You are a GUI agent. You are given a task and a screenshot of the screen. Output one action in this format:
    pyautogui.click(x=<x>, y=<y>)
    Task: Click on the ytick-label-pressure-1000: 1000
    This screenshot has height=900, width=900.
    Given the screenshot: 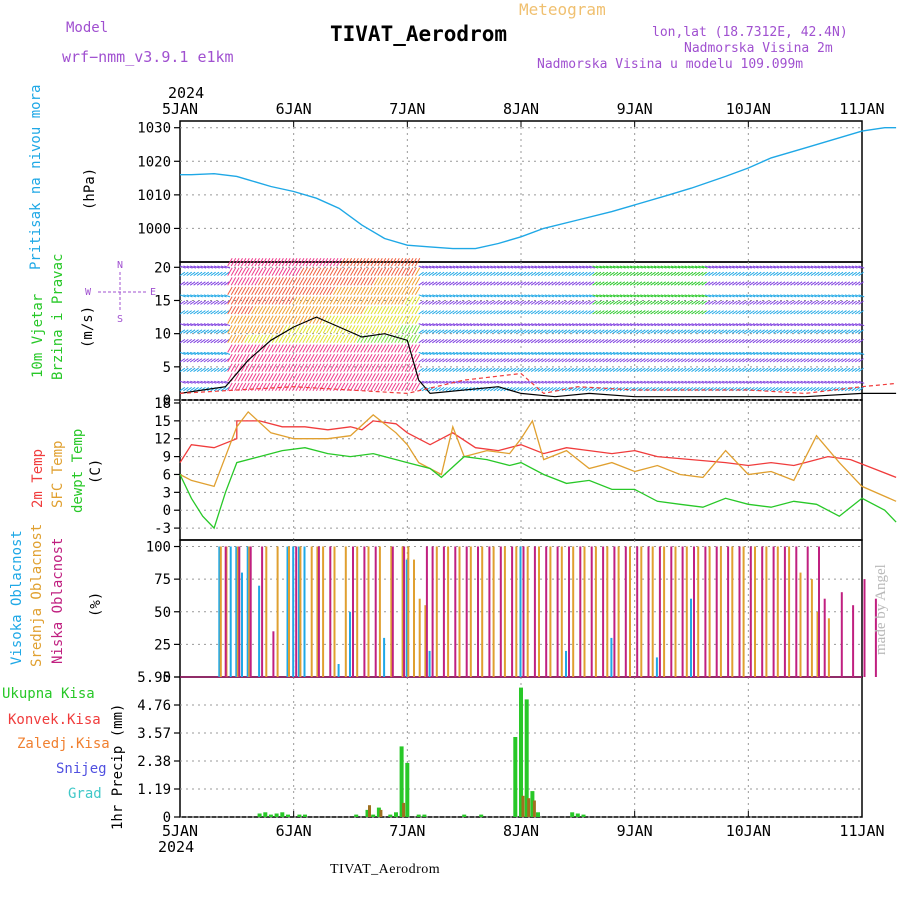 What is the action you would take?
    pyautogui.click(x=154, y=229)
    